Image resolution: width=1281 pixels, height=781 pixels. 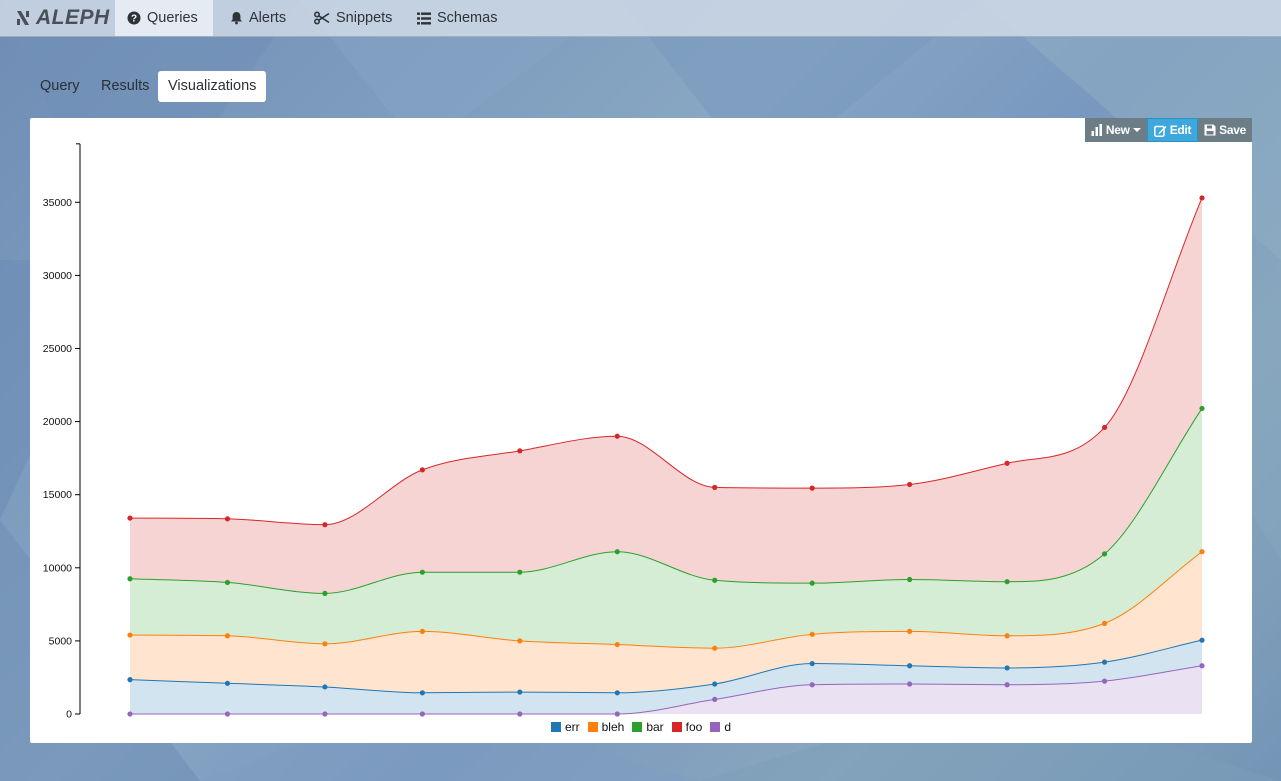 I want to click on scissors-icon, so click(x=322, y=18).